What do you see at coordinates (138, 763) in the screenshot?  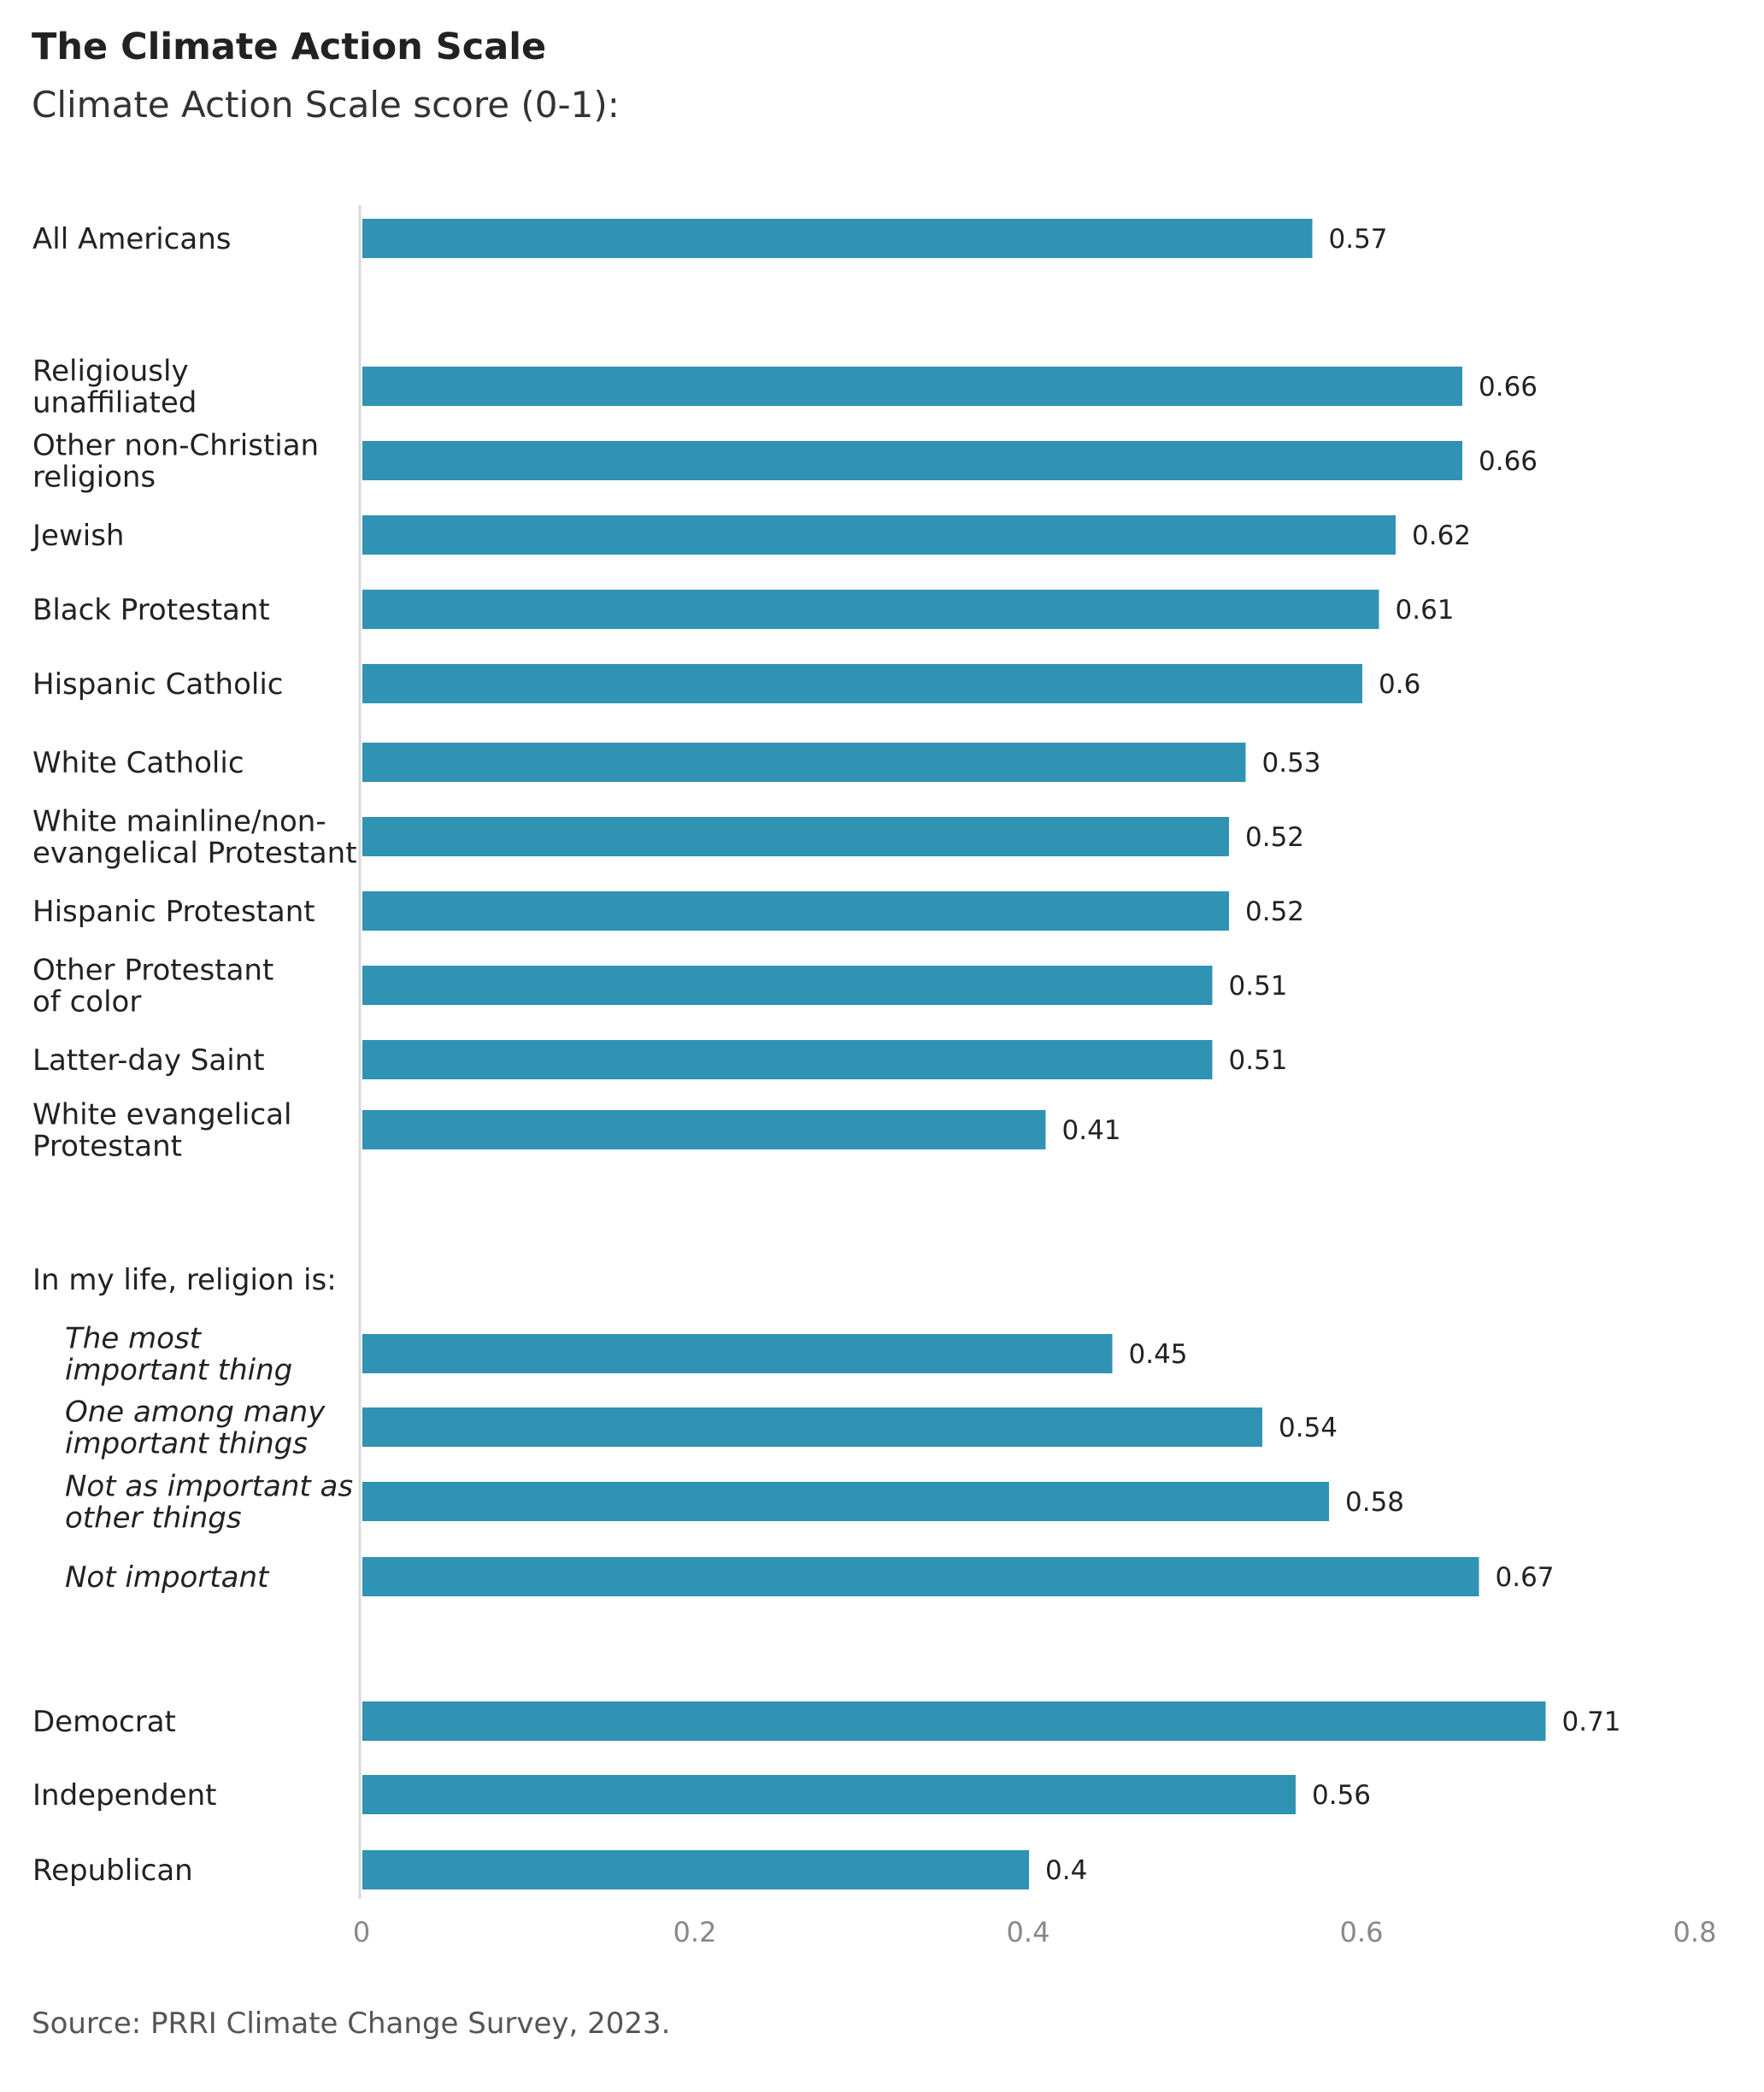 I see `category-label: White Catholic` at bounding box center [138, 763].